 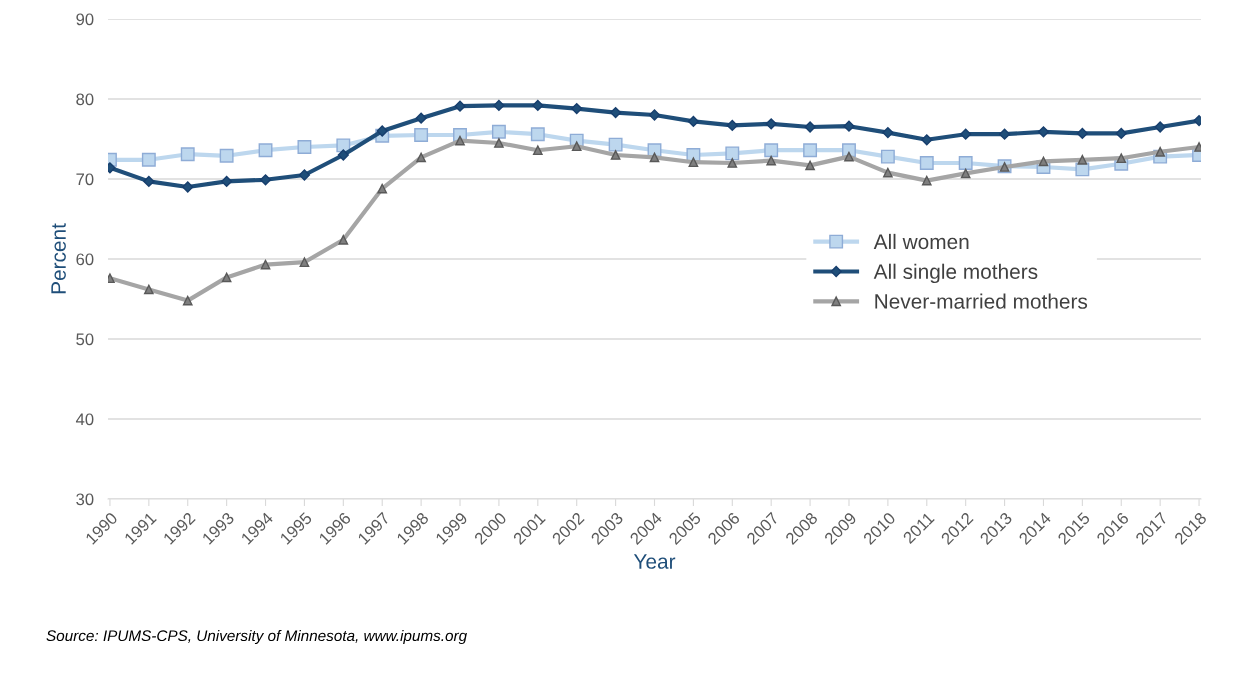 I want to click on y-axis-title: Percent, so click(x=58, y=258).